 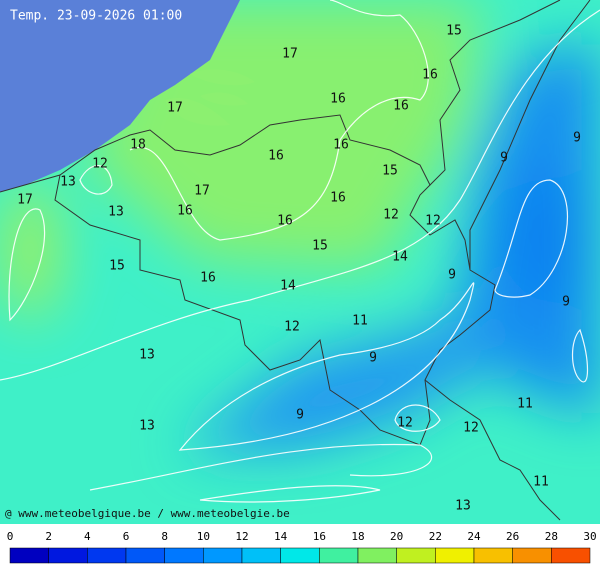 What do you see at coordinates (210, 97) in the screenshot?
I see `islands` at bounding box center [210, 97].